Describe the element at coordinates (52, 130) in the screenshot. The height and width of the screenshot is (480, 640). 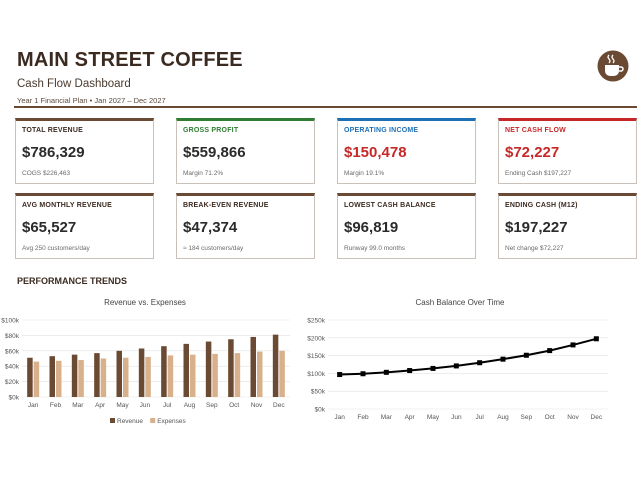
I see `kpi-label: TOTAL REVENUE` at that location.